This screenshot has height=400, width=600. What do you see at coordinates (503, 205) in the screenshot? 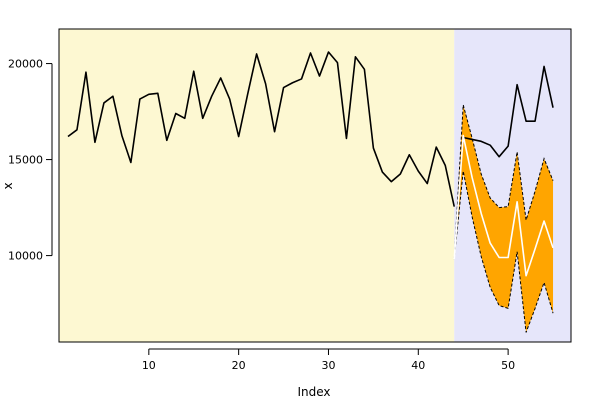
I see `forecast-series-line` at bounding box center [503, 205].